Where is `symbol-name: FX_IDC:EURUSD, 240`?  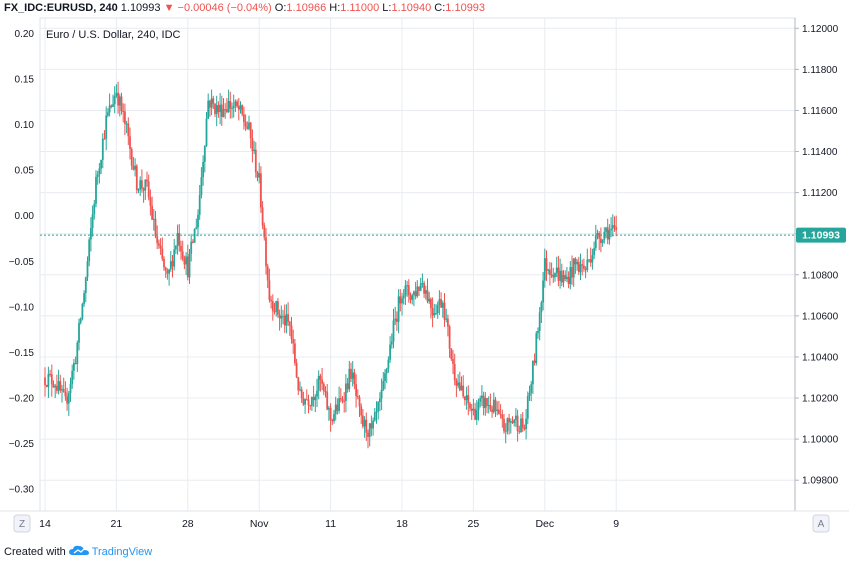
symbol-name: FX_IDC:EURUSD, 240 is located at coordinates (61, 8).